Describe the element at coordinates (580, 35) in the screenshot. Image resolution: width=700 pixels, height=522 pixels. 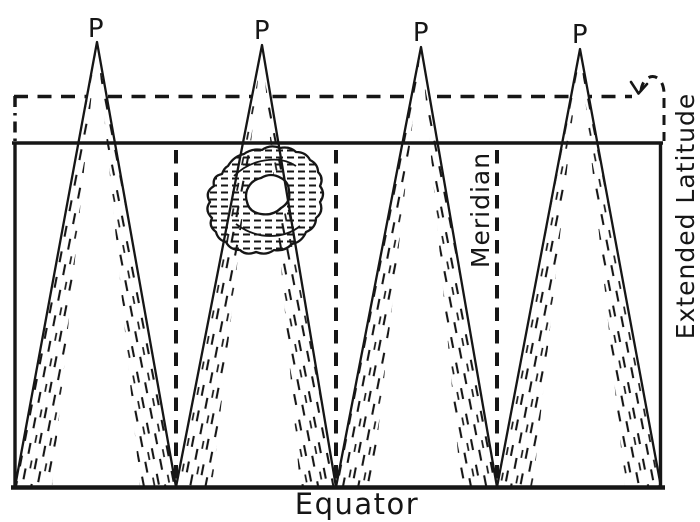
I see `pole-label-4: P` at that location.